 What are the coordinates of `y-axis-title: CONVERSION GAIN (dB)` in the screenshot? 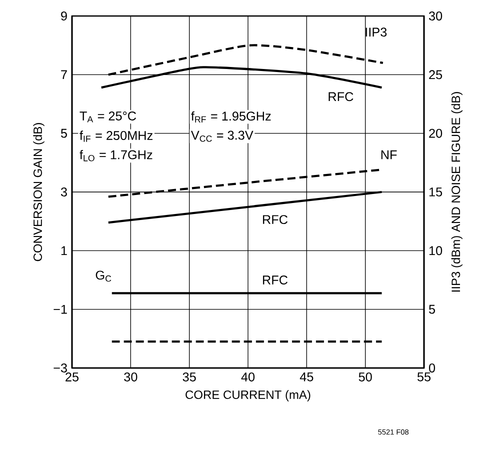 It's located at (38, 192).